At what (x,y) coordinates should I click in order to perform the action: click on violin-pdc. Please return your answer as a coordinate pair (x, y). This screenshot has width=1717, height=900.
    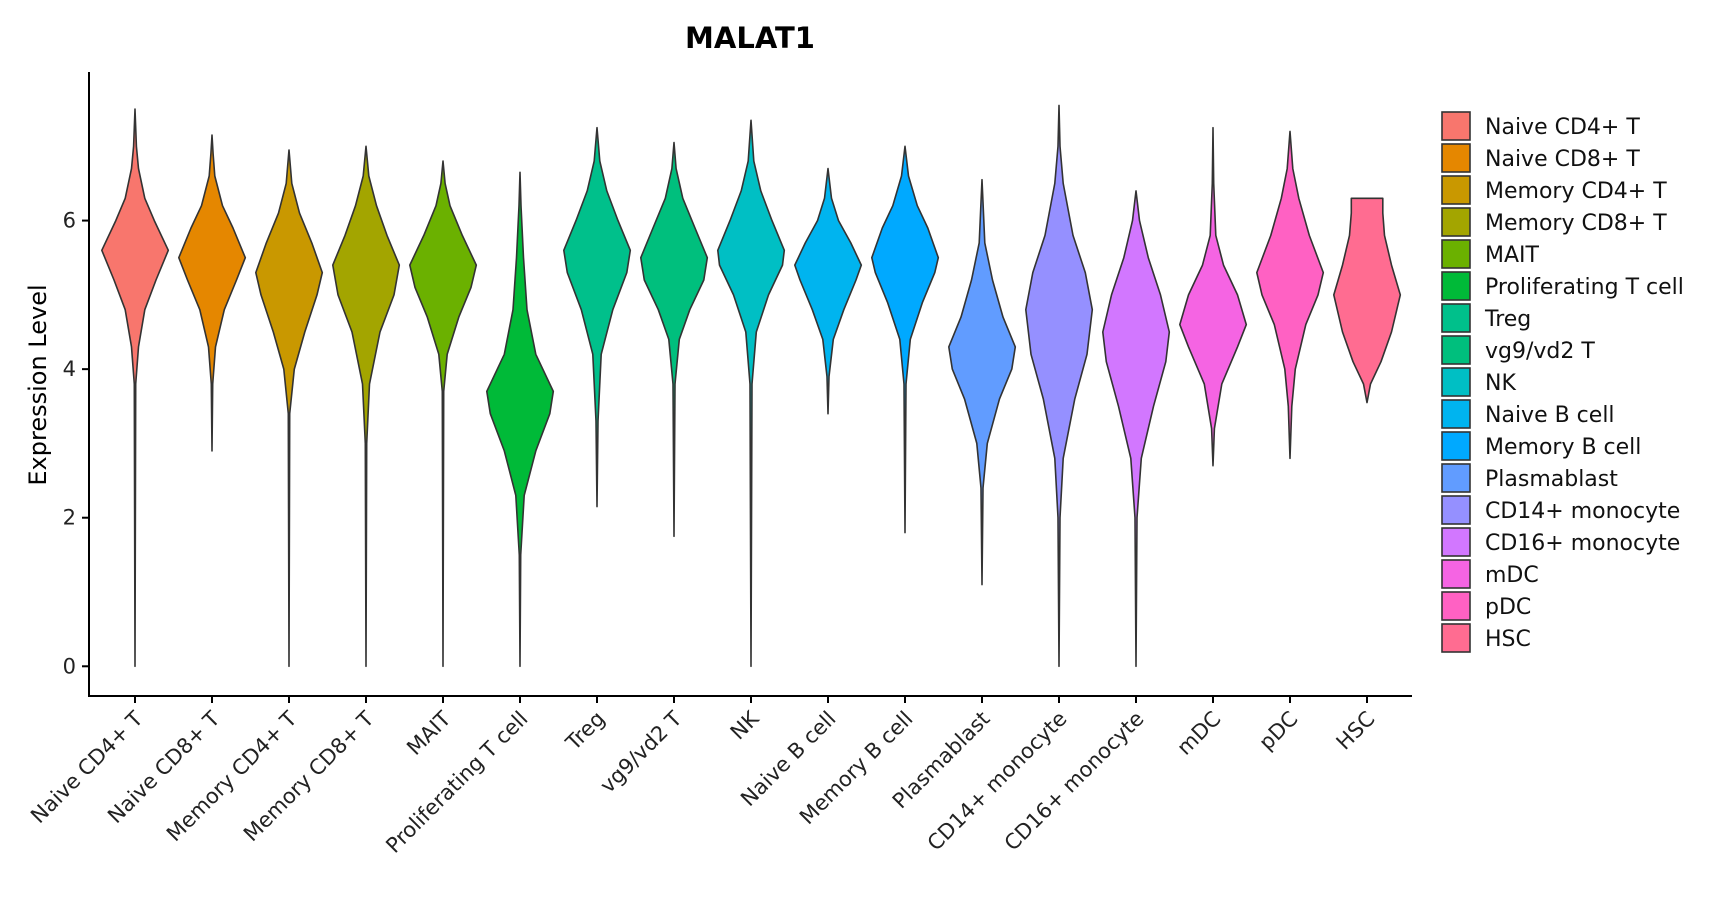
    Looking at the image, I should click on (1290, 295).